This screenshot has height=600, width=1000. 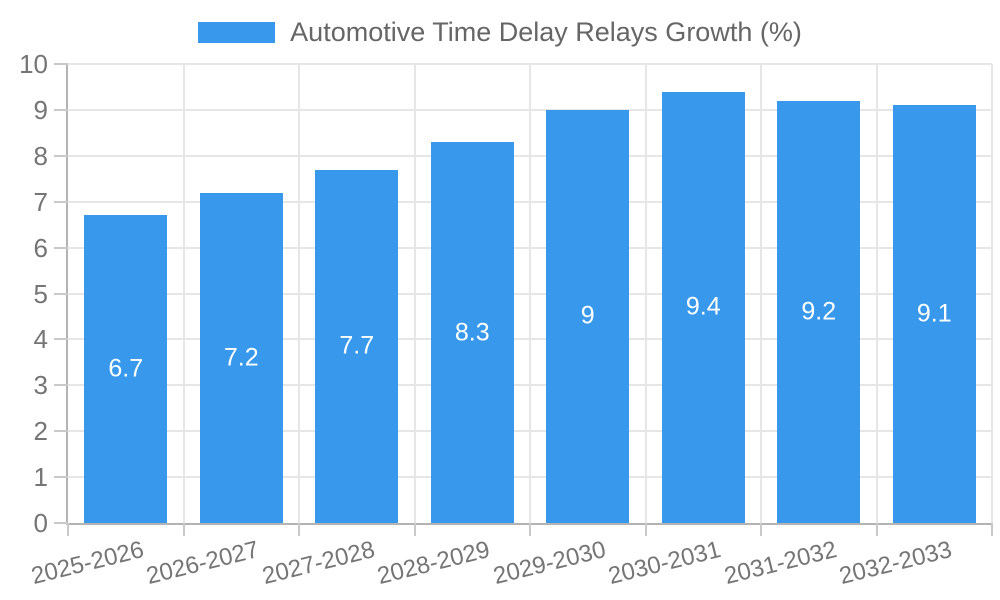 I want to click on bar: 9.2, so click(x=819, y=311).